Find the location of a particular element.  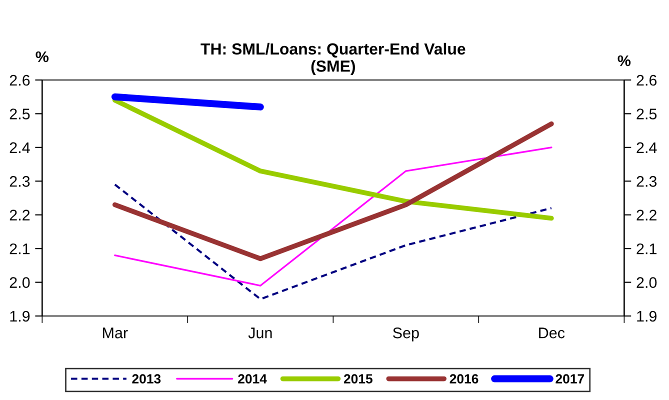

chart-title: TH: SML/Loans: Quarter-End Value (SME) is located at coordinates (333, 58).